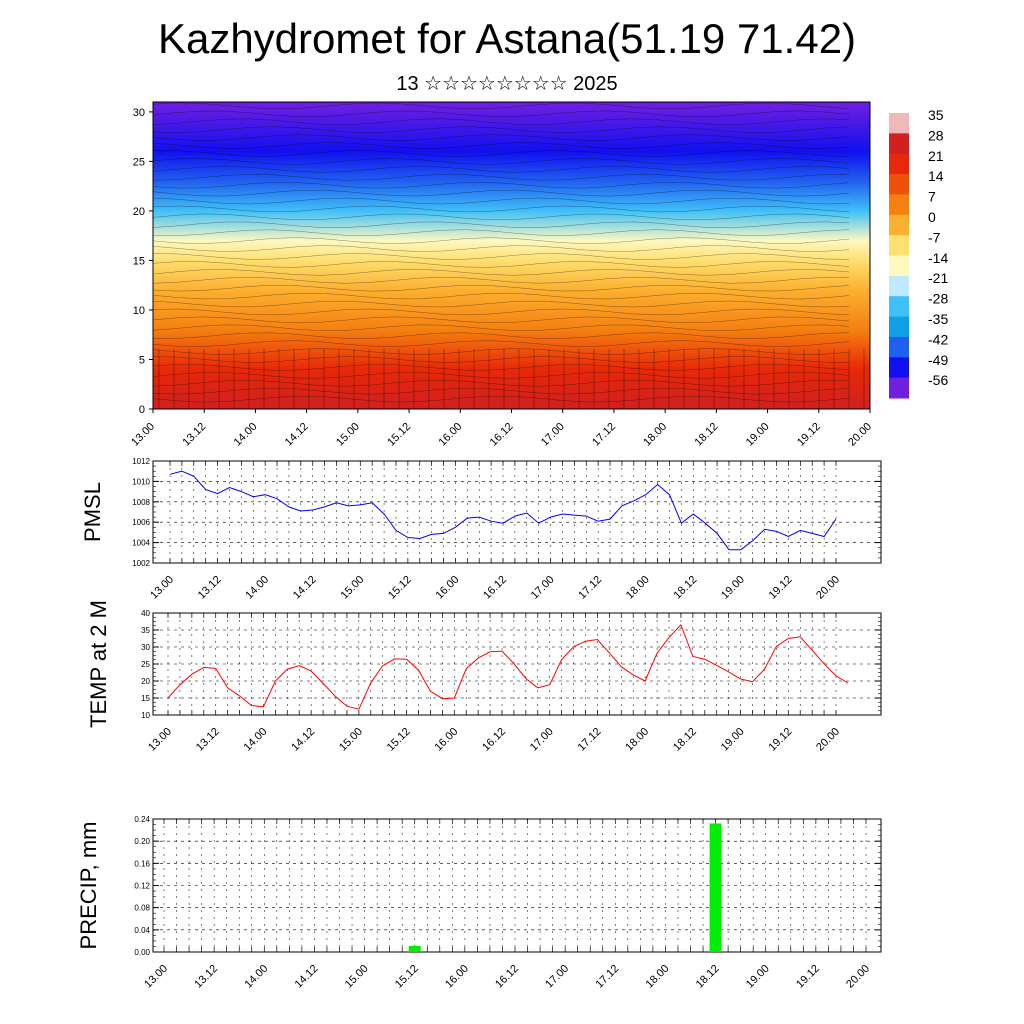  I want to click on y-tick-label: 5, so click(142, 360).